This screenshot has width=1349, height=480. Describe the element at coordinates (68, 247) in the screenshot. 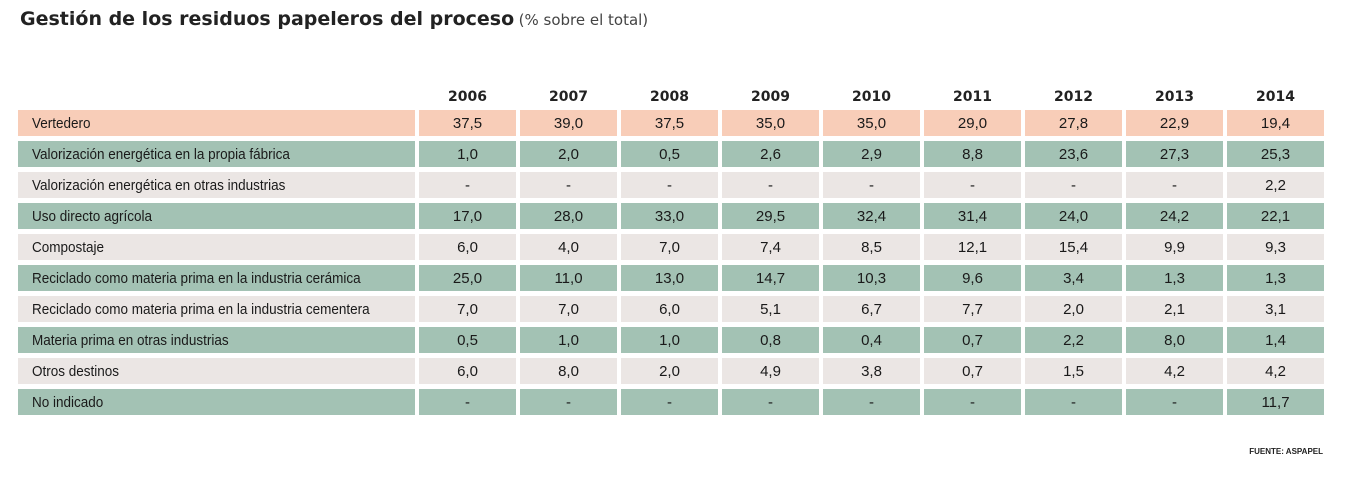

I see `row-label-text: Compostaje` at that location.